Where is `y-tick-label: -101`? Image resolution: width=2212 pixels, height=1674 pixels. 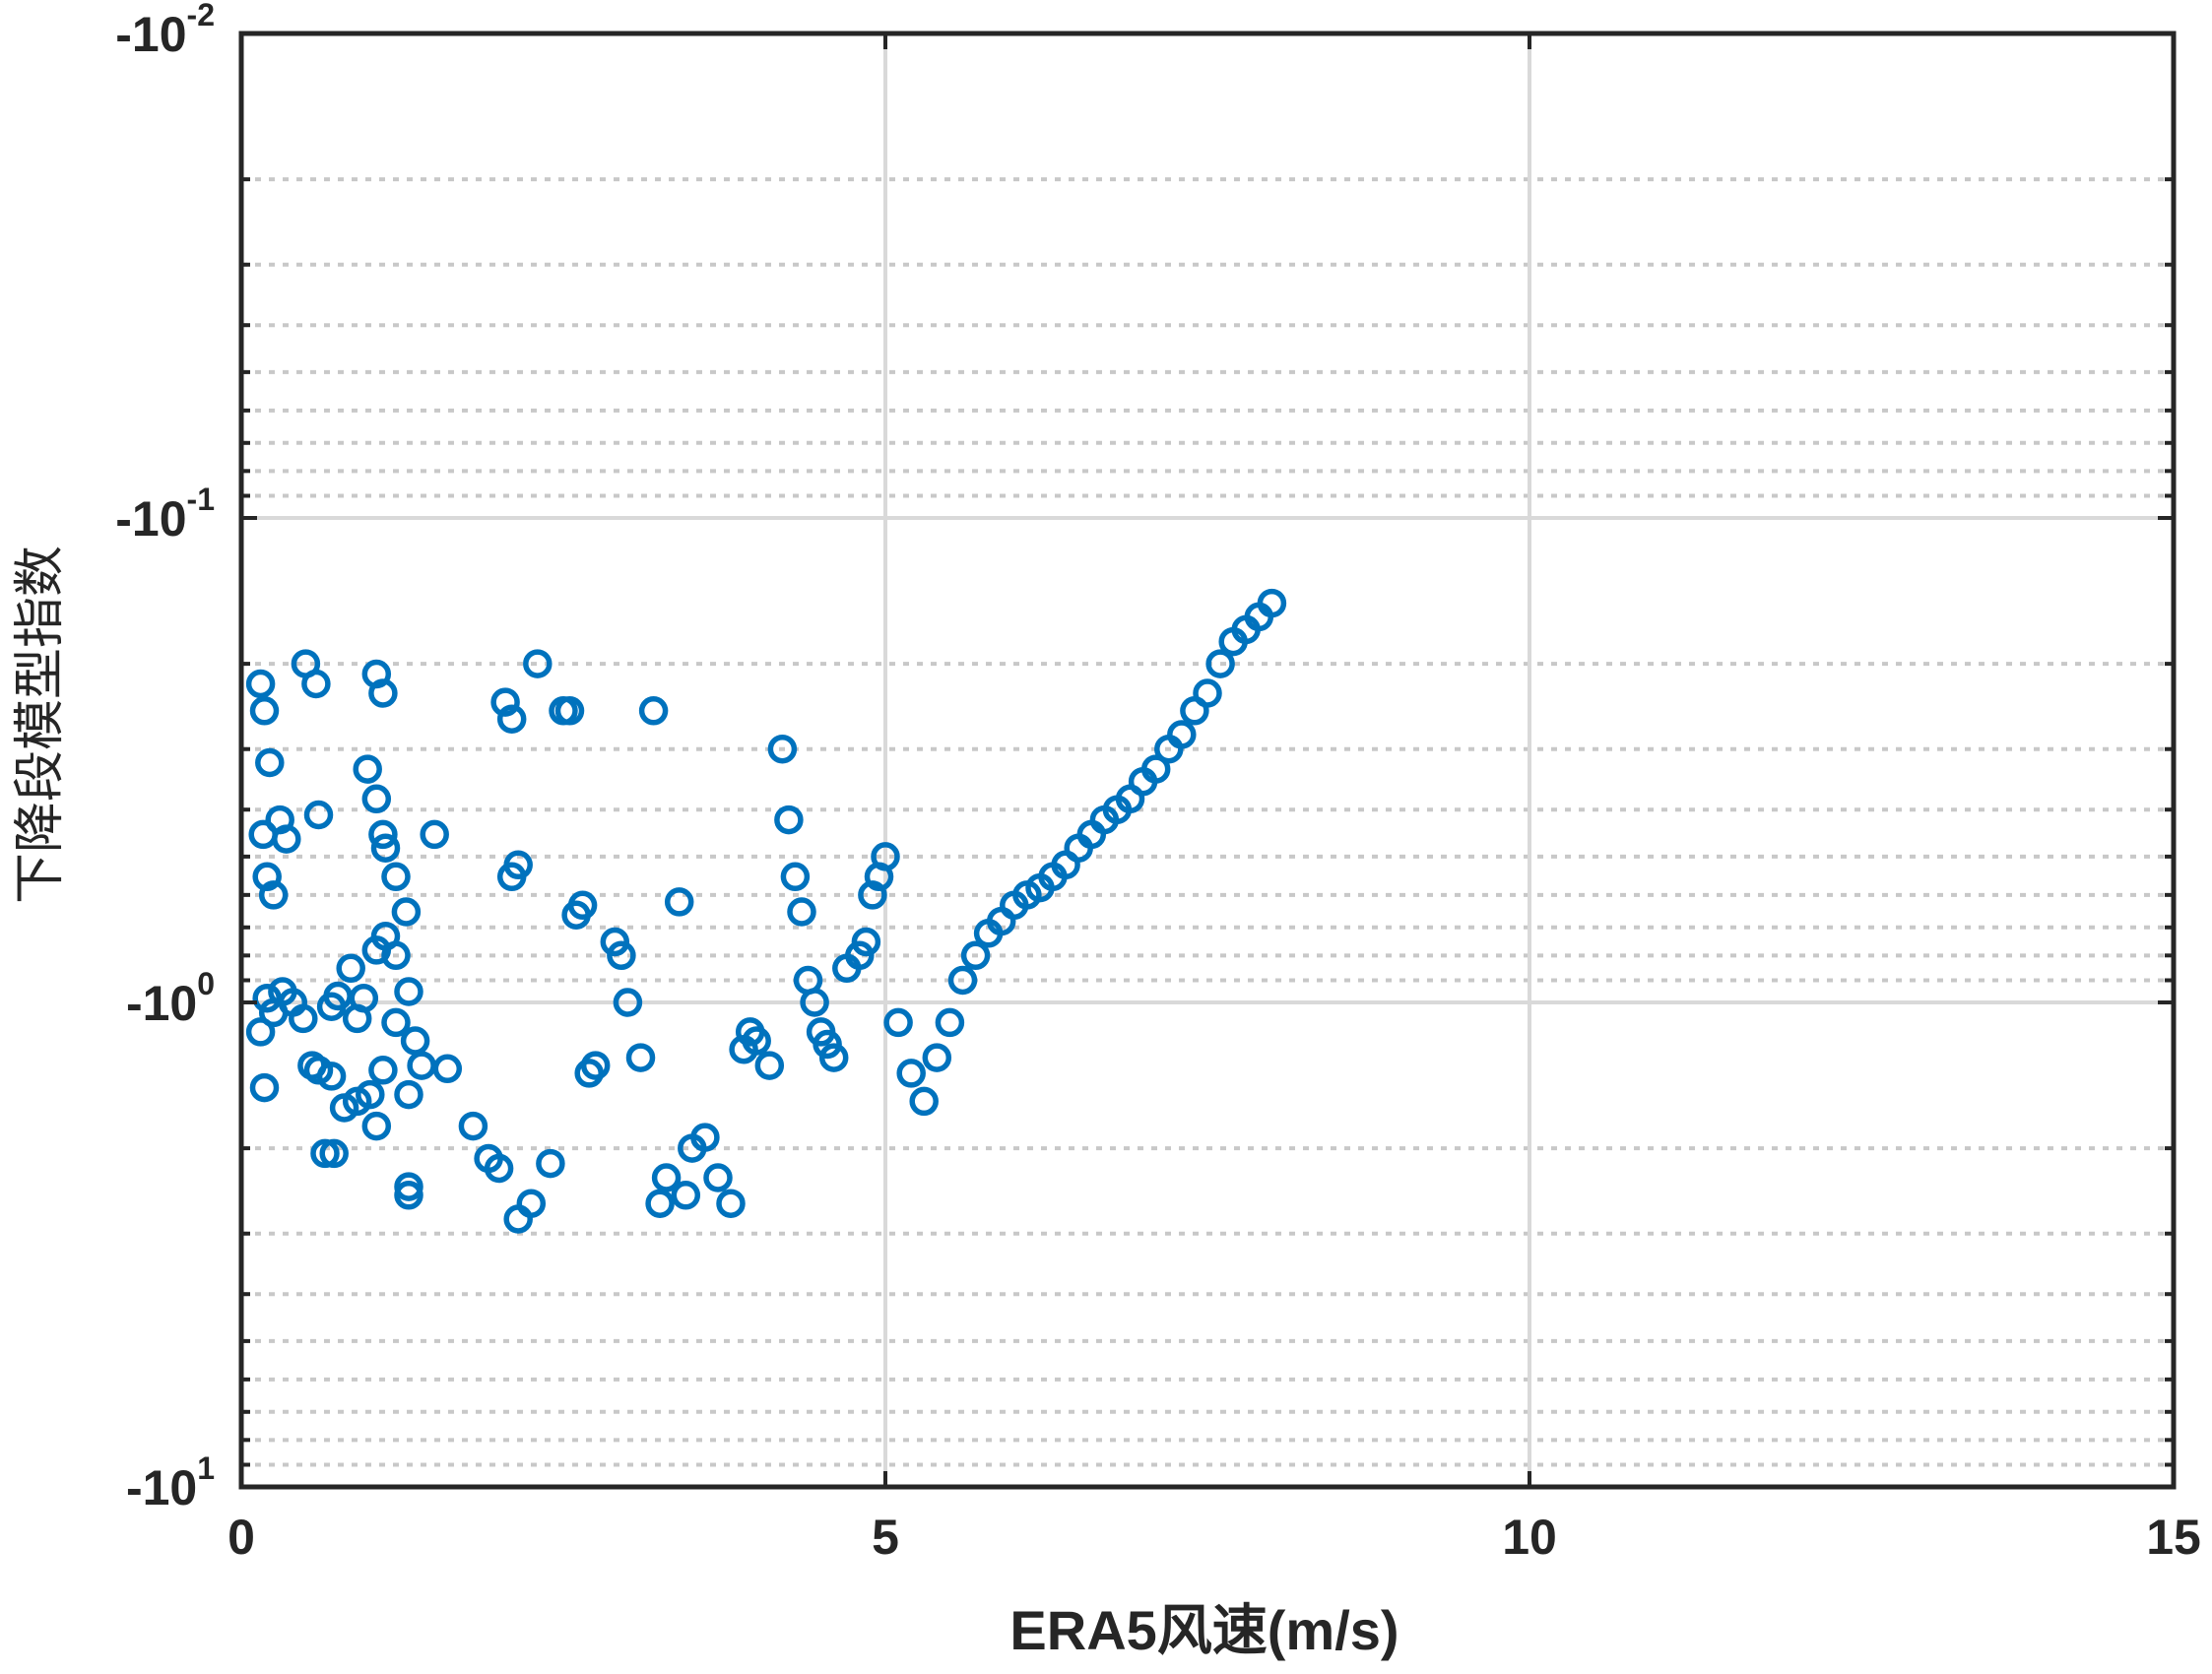 y-tick-label: -101 is located at coordinates (170, 1482).